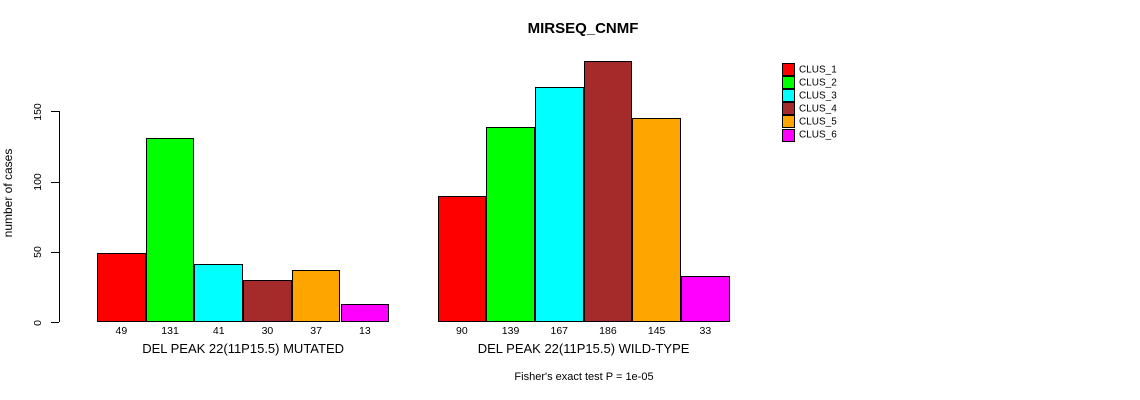 This screenshot has width=1140, height=400. I want to click on y-tick-label: 50, so click(38, 252).